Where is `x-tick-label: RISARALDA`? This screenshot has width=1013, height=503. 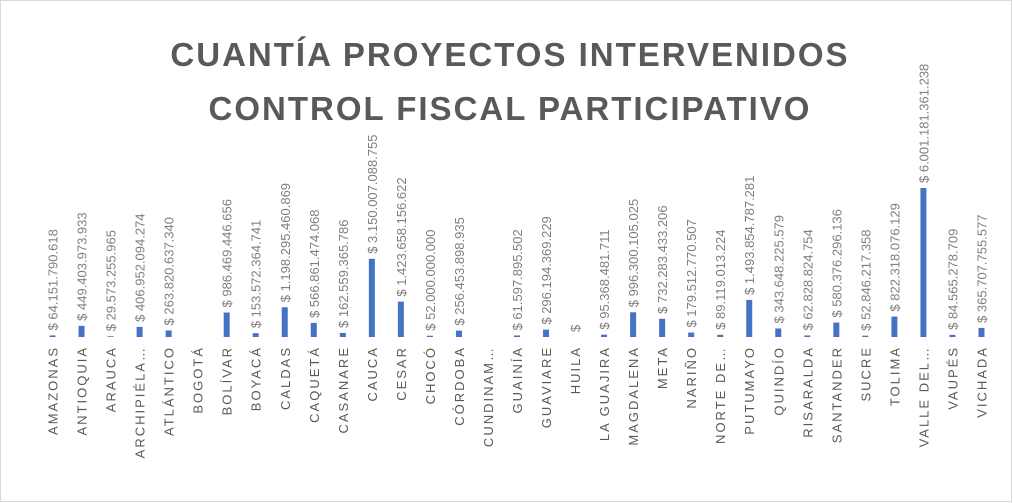
x-tick-label: RISARALDA is located at coordinates (807, 392).